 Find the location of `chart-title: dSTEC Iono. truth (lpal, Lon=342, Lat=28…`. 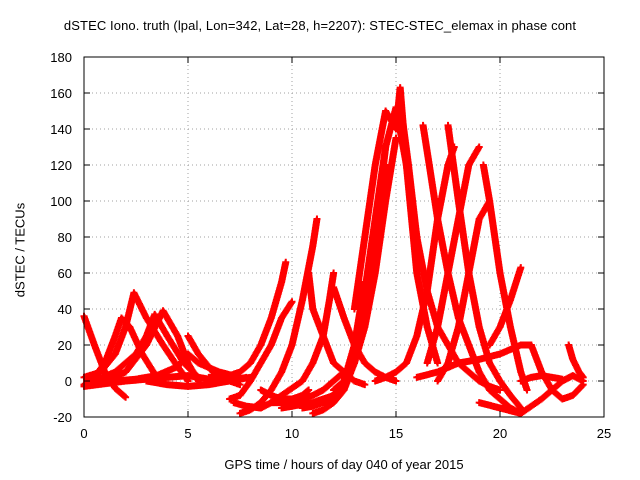

chart-title: dSTEC Iono. truth (lpal, Lon=342, Lat=28… is located at coordinates (320, 25).